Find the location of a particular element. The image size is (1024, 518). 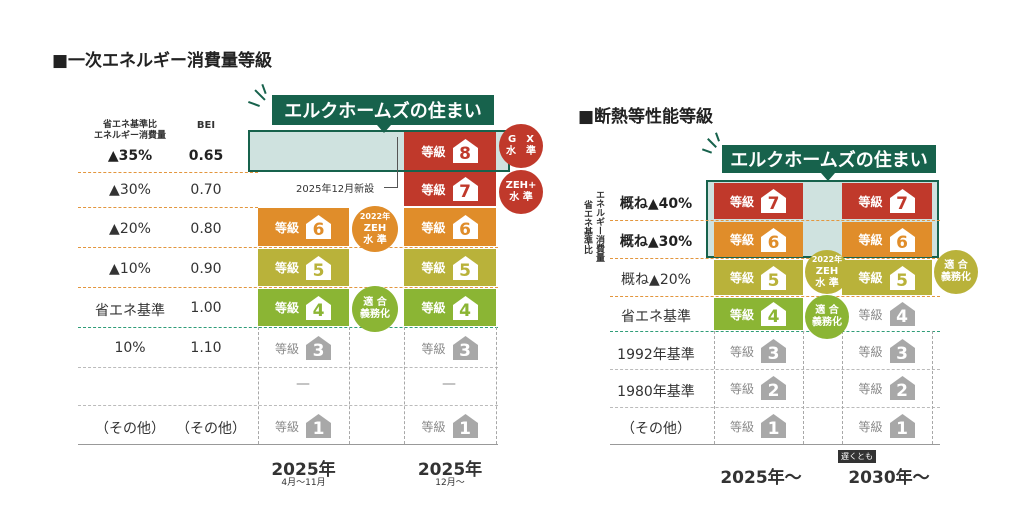

left-row-bei-1: 0.70 is located at coordinates (206, 190).